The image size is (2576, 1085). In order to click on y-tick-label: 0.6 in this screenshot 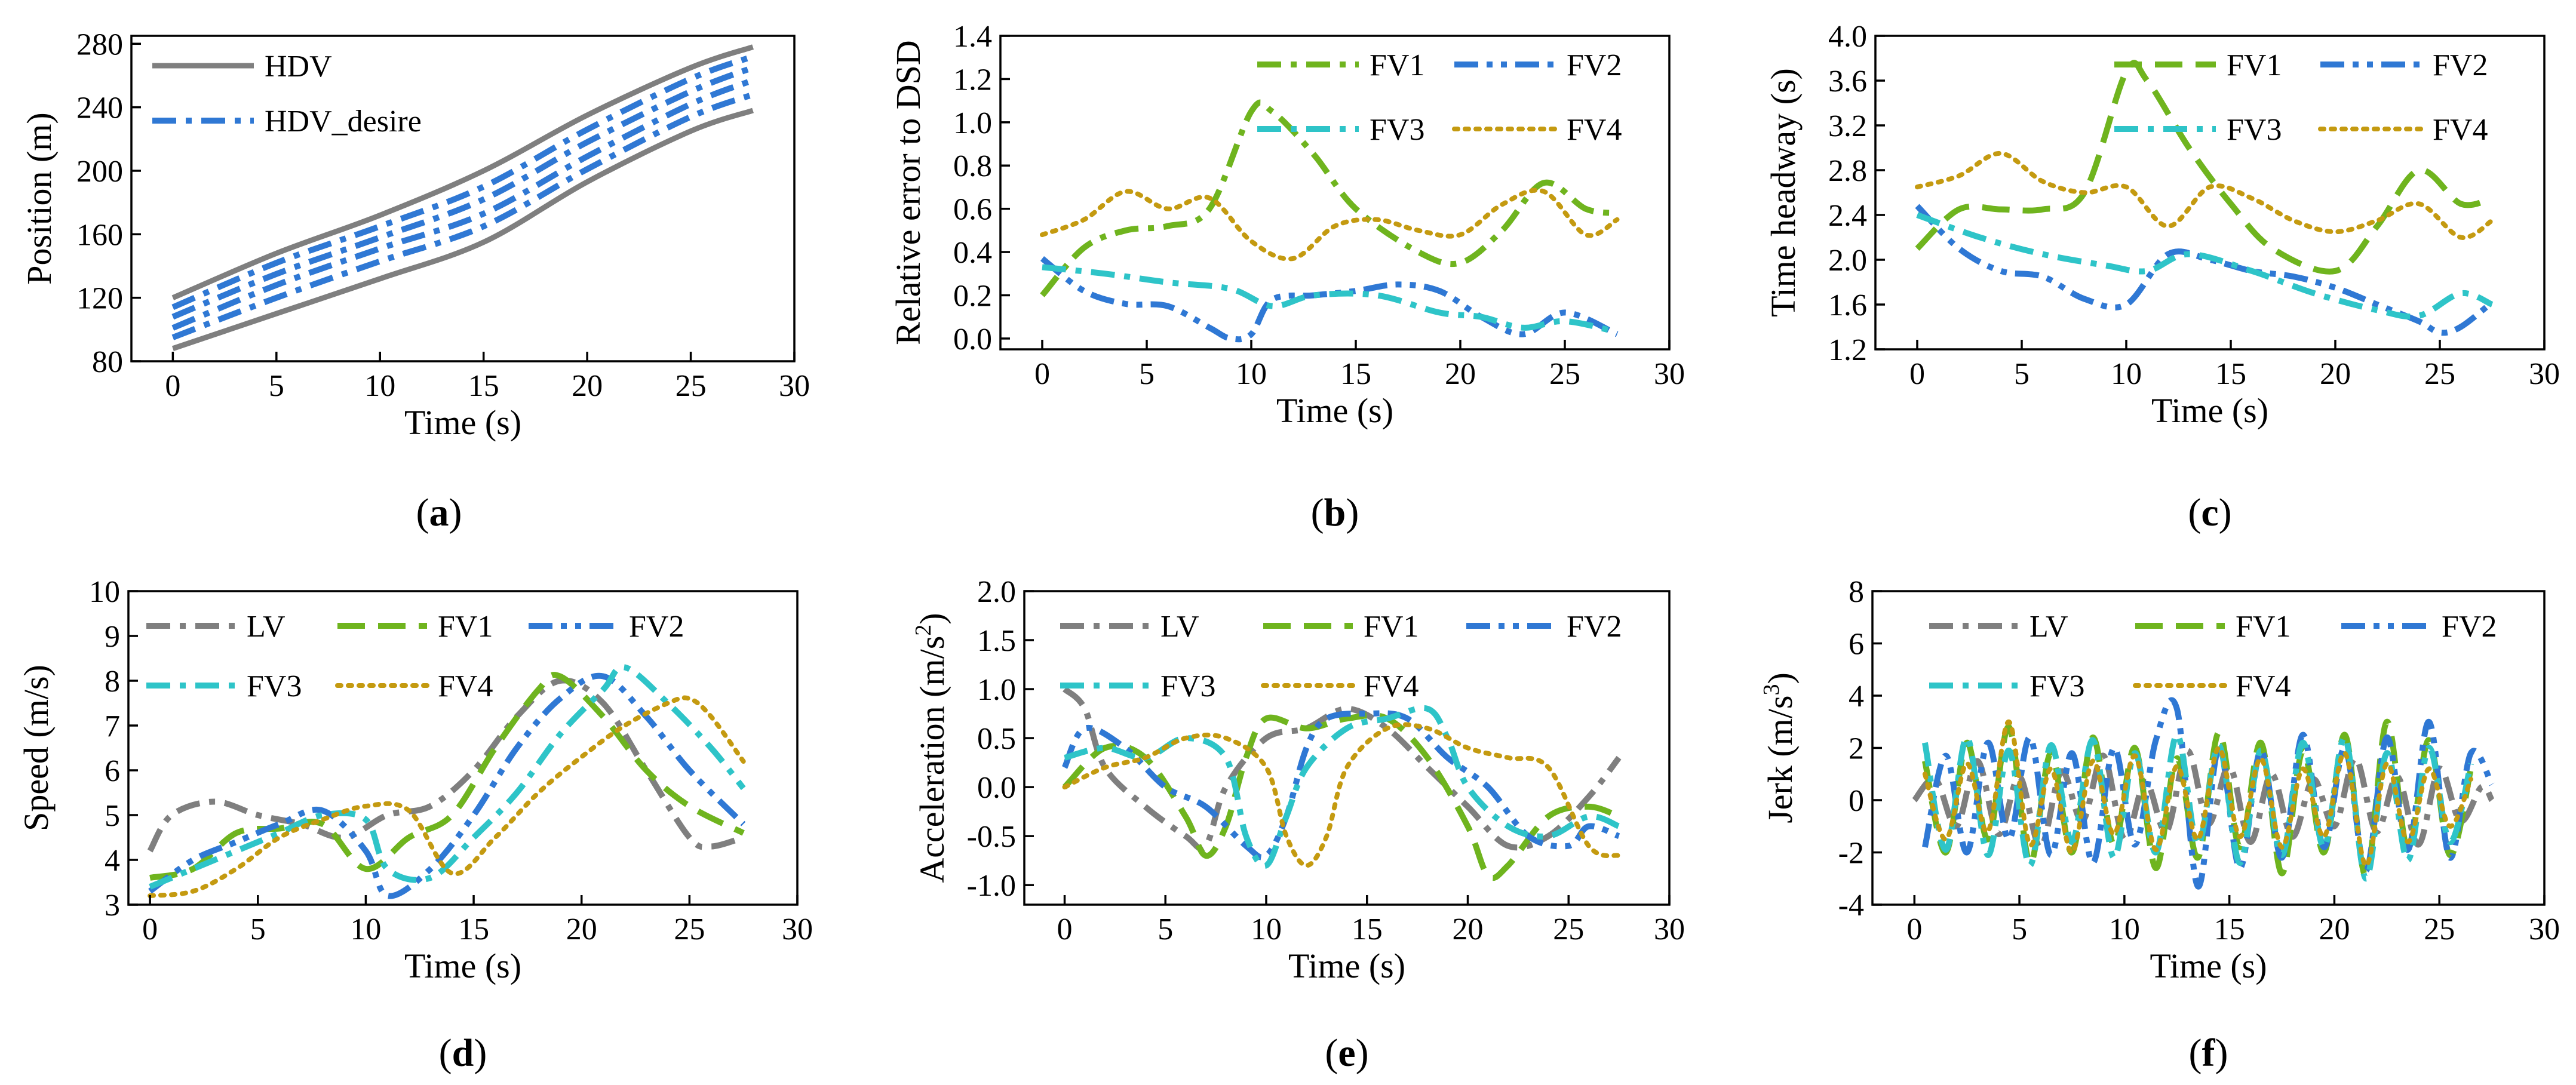, I will do `click(972, 210)`.